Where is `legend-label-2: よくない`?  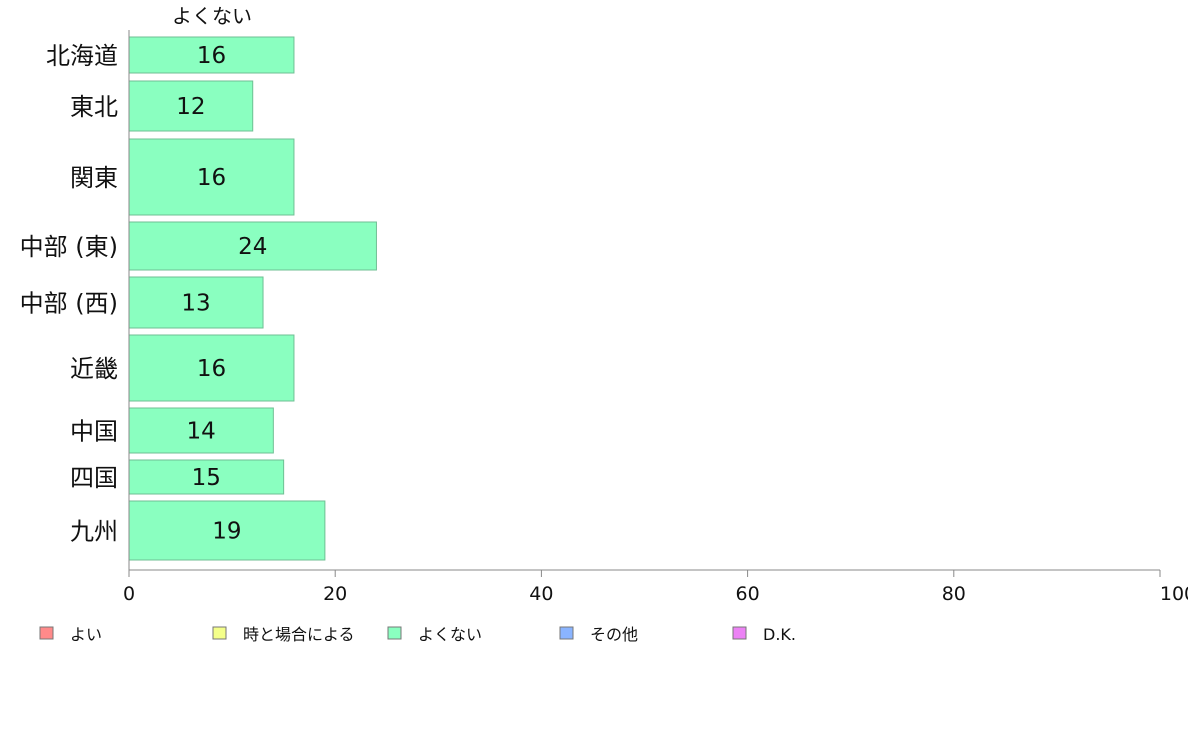
legend-label-2: よくない is located at coordinates (450, 634).